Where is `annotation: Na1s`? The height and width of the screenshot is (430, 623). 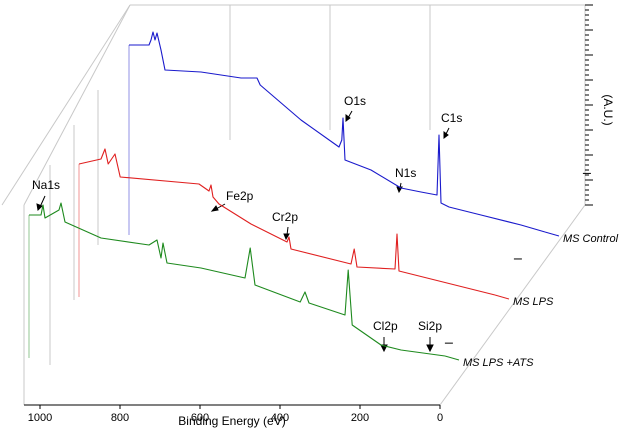
annotation: Na1s is located at coordinates (46, 185).